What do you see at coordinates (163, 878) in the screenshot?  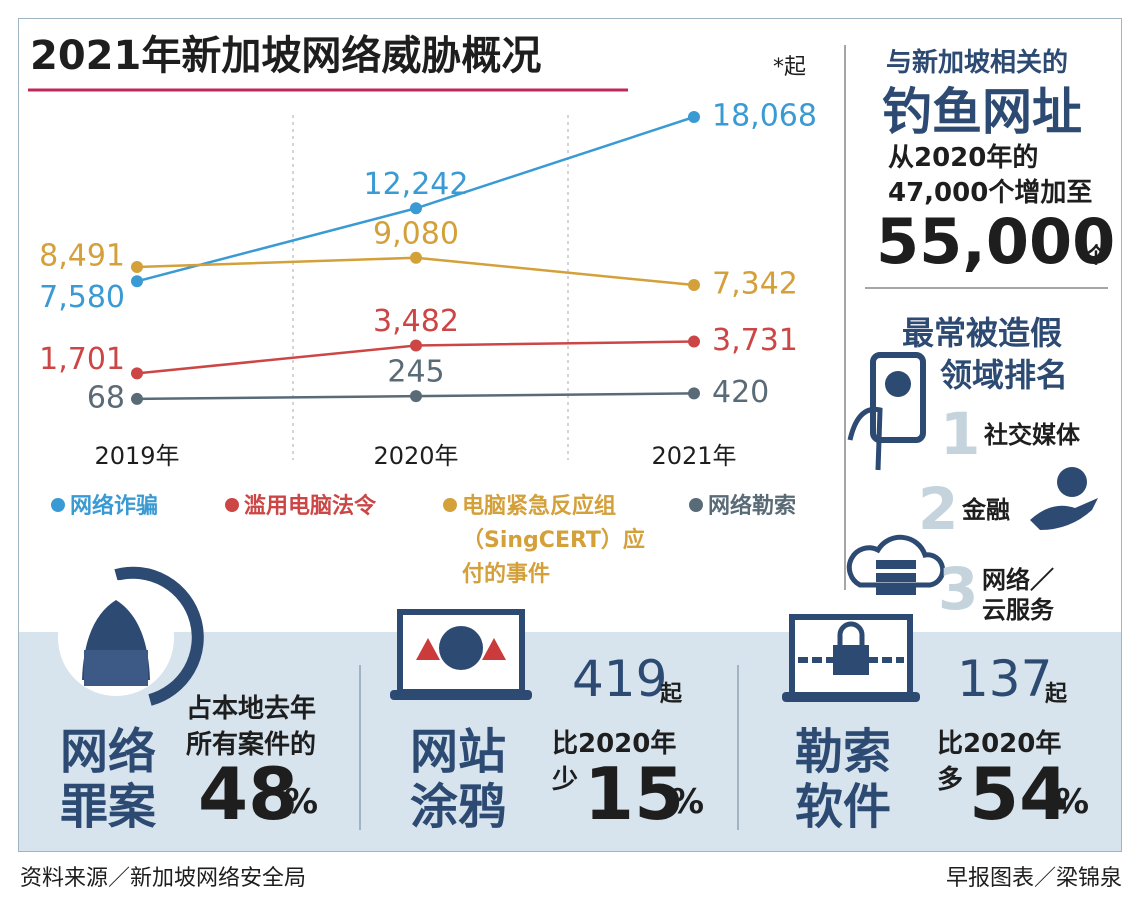 I see `footer-source: 资料来源／新加坡网络安全局` at bounding box center [163, 878].